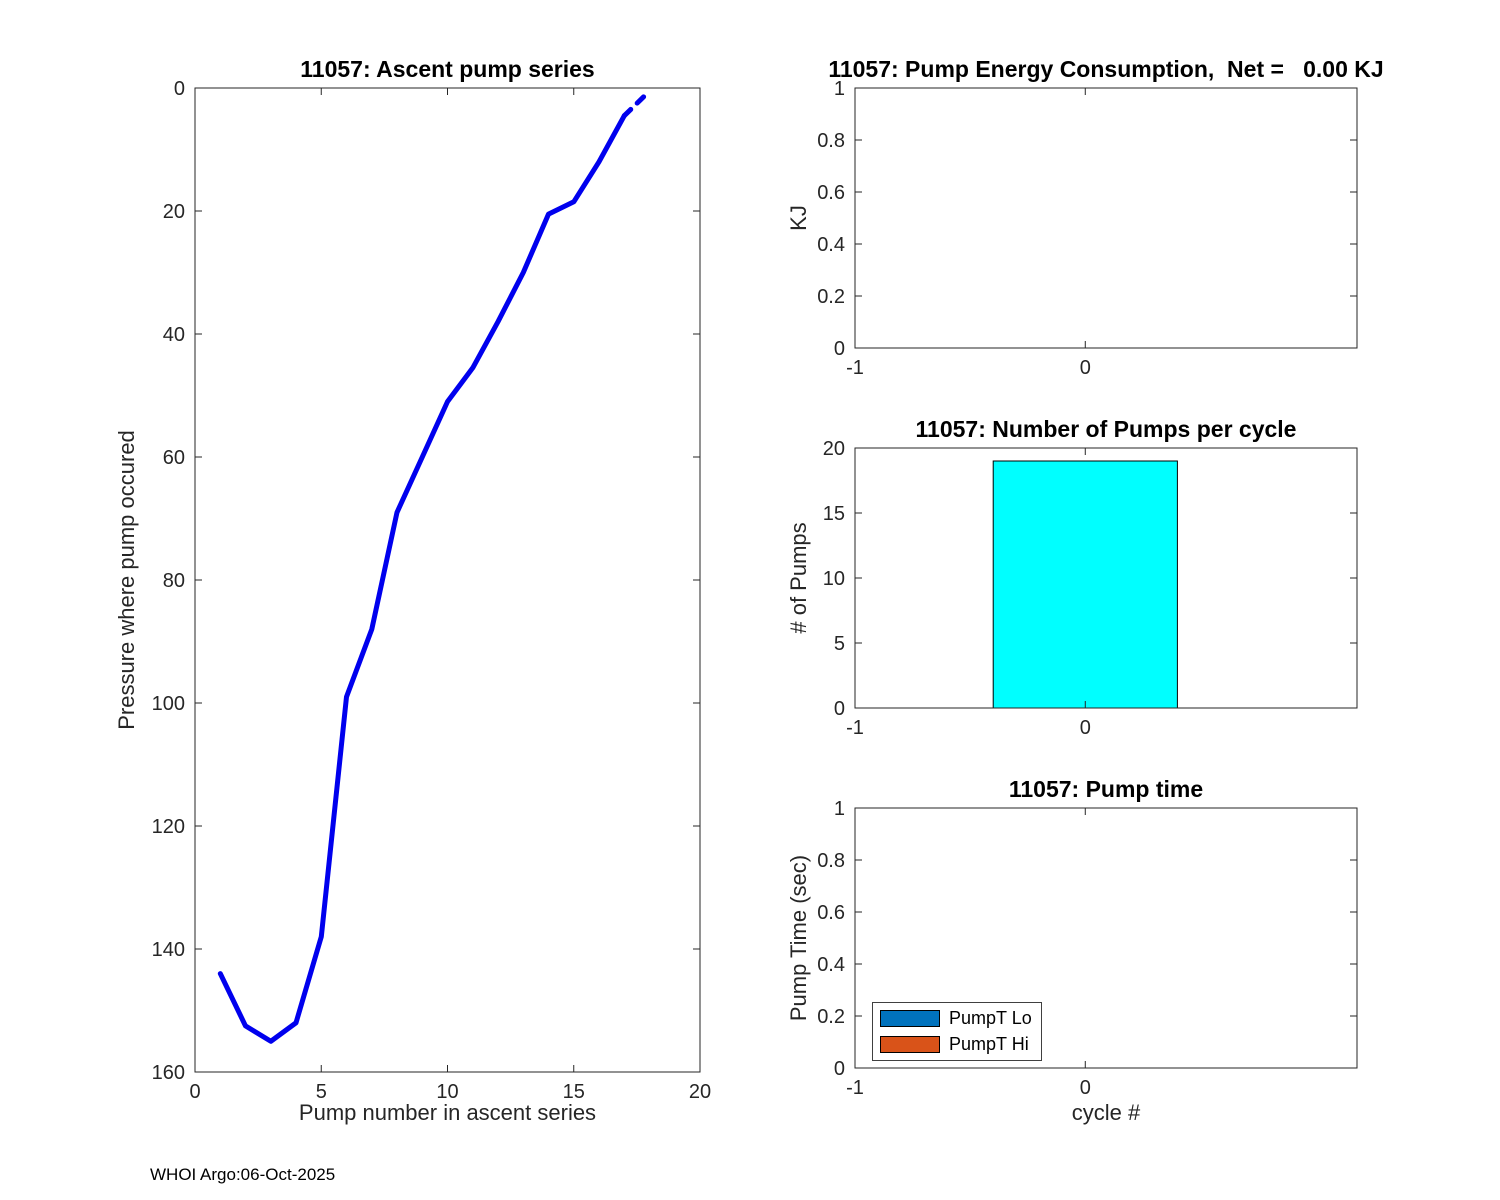 The height and width of the screenshot is (1200, 1500). Describe the element at coordinates (321, 1092) in the screenshot. I see `ascent-x-tick-label: 5` at that location.